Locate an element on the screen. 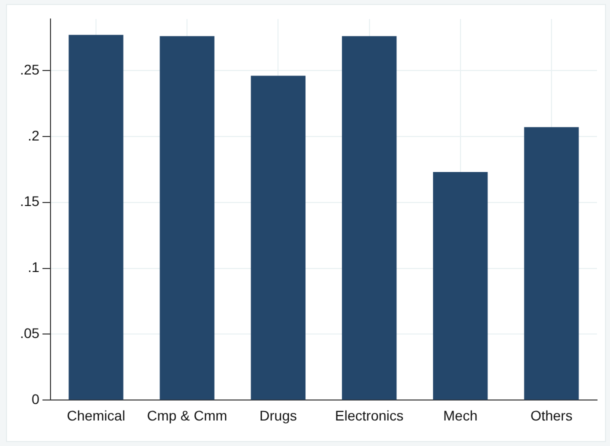 This screenshot has height=446, width=610. x-tick-label: Drugs is located at coordinates (278, 415).